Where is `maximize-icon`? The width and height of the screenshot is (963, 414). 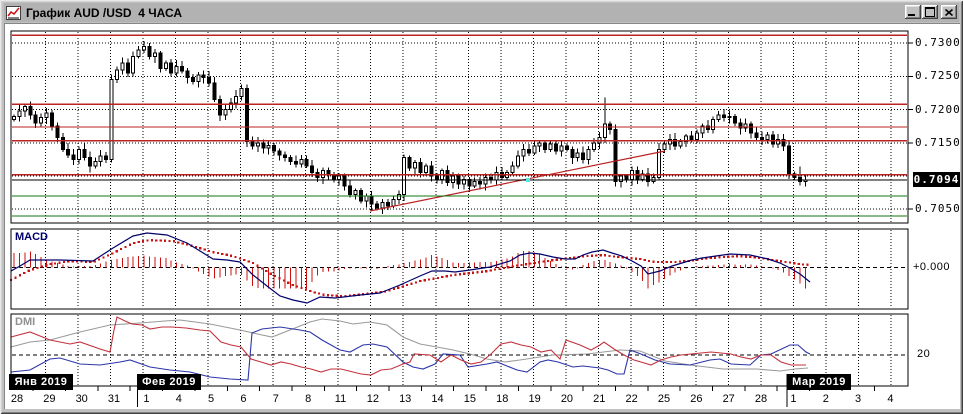 maximize-icon is located at coordinates (930, 12).